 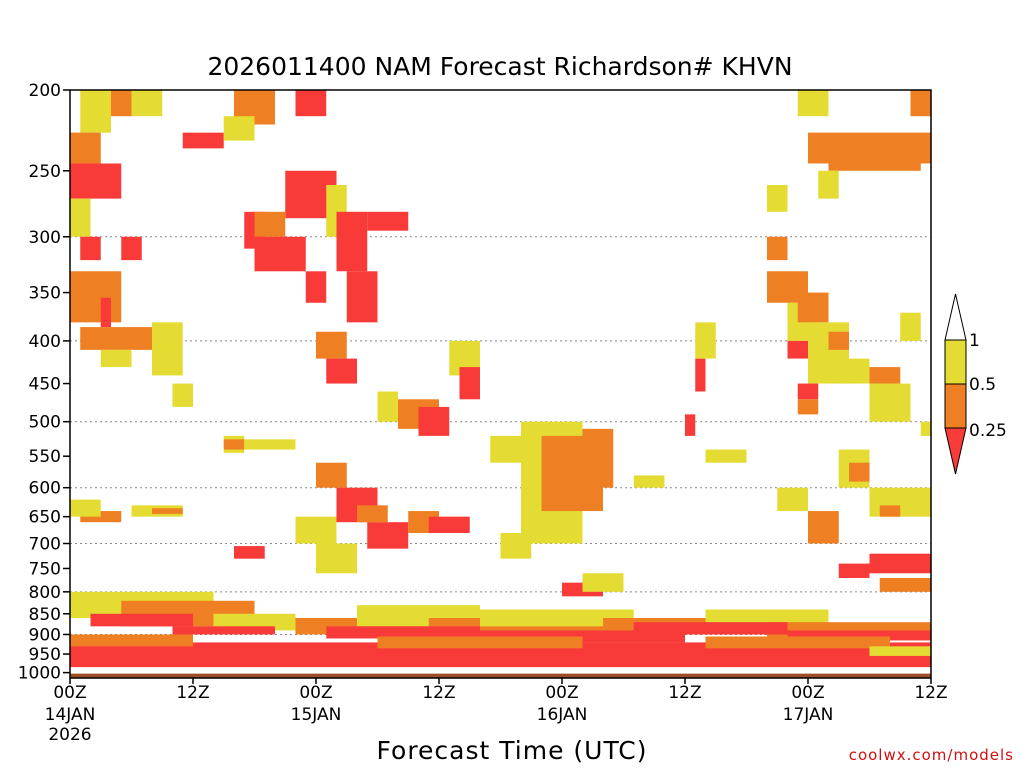 I want to click on legend-label-0-25: 0.25, so click(x=988, y=431).